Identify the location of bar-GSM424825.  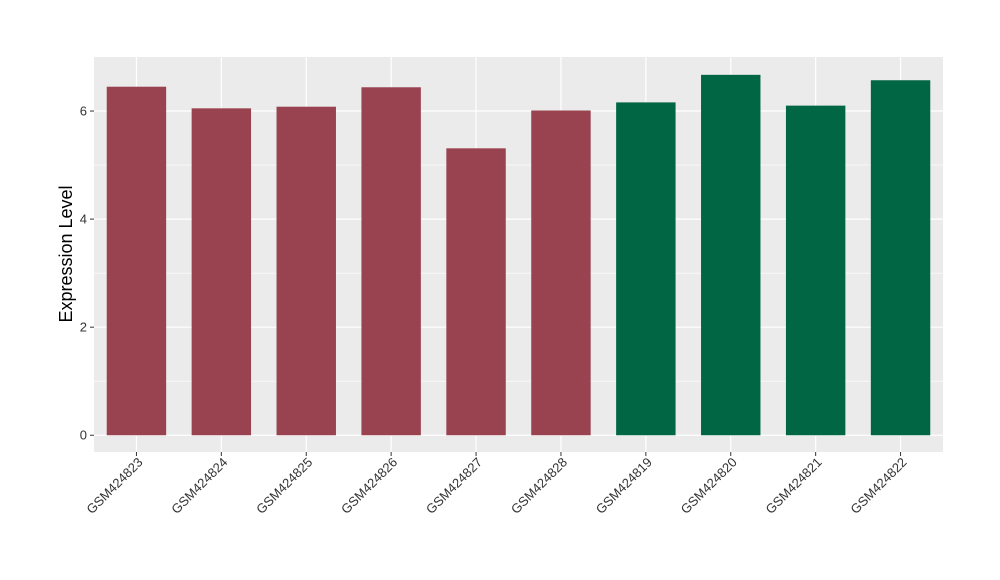
(306, 271).